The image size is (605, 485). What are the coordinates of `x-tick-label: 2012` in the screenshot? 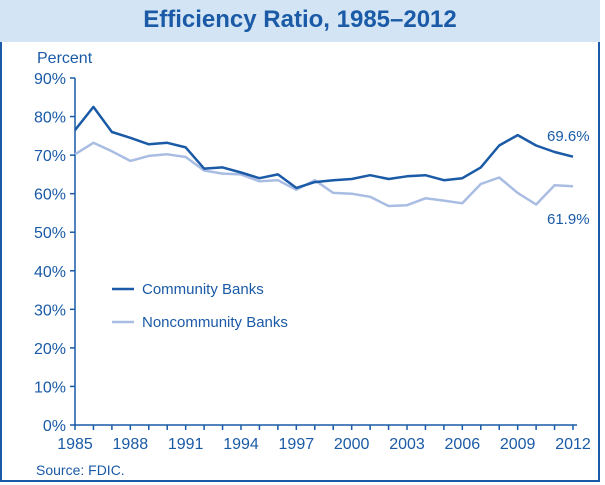 It's located at (573, 444).